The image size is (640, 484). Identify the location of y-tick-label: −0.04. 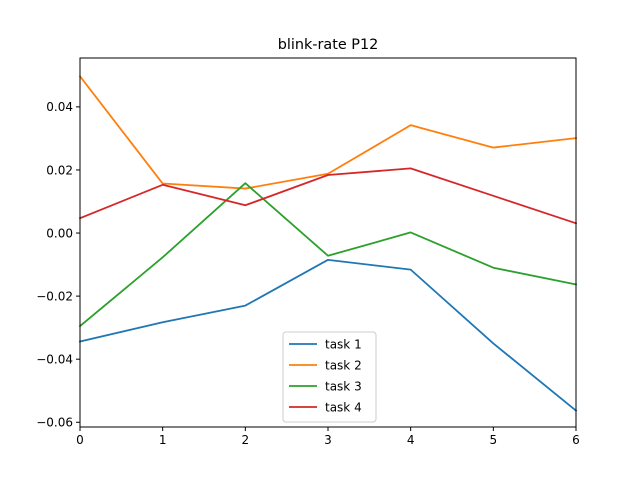
(54, 359).